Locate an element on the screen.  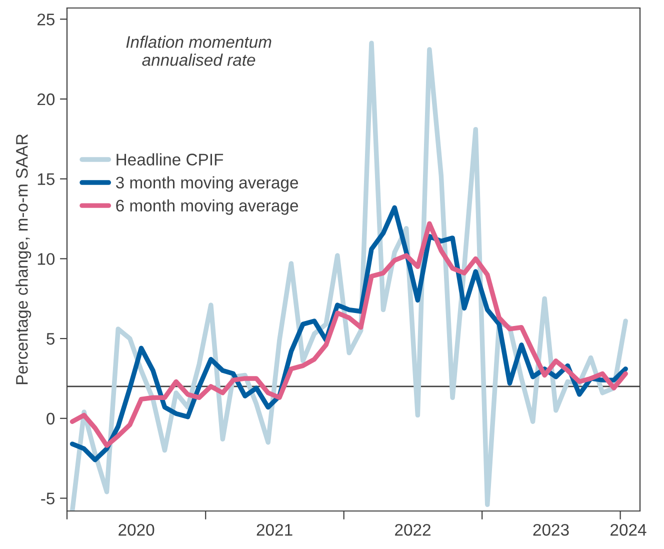
x-tick-label: 2022 is located at coordinates (412, 530).